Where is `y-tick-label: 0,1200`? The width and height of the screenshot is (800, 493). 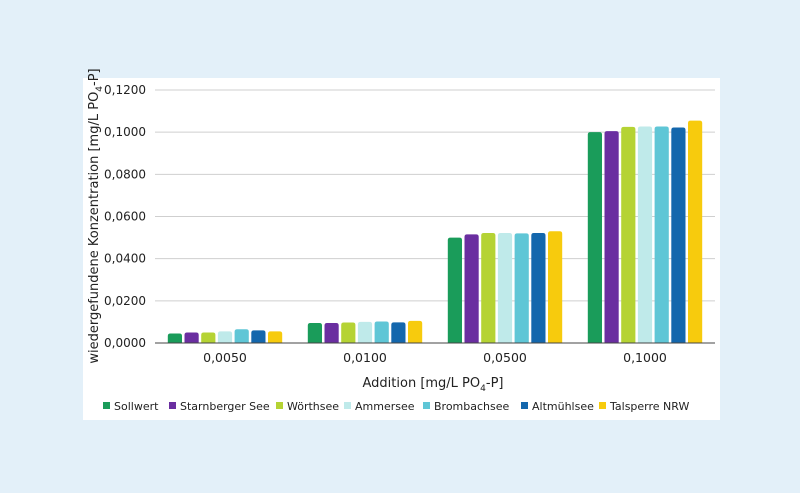
y-tick-label: 0,1200 is located at coordinates (125, 90).